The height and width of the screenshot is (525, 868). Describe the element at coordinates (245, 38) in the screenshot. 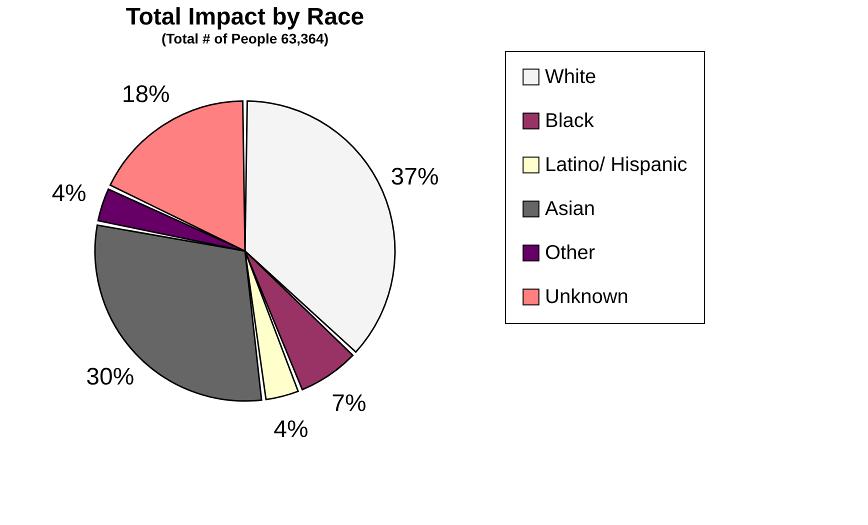

I see `chart-subtitle: (Total # of People 63,364)` at that location.